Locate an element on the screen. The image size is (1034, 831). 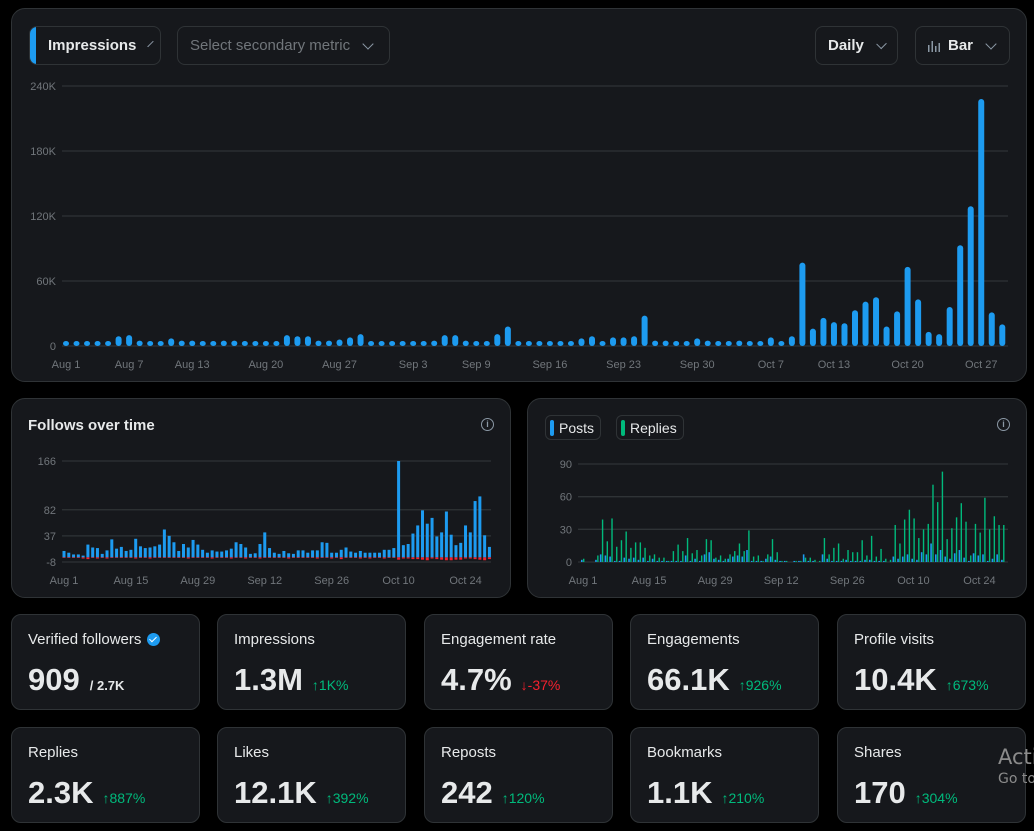
stat-card-shares: Shares 170 ↑304% is located at coordinates (931, 775).